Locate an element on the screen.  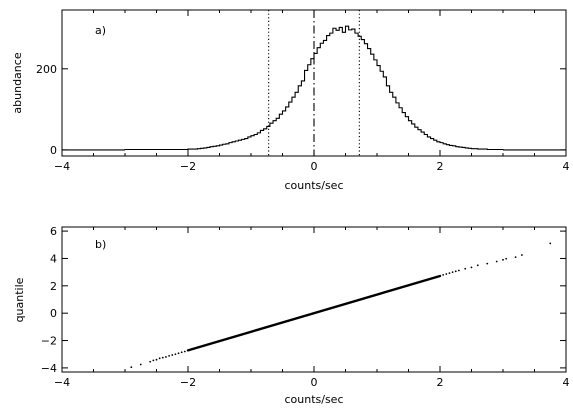
histogram-x-axis-label: counts/sec is located at coordinates (313, 185).